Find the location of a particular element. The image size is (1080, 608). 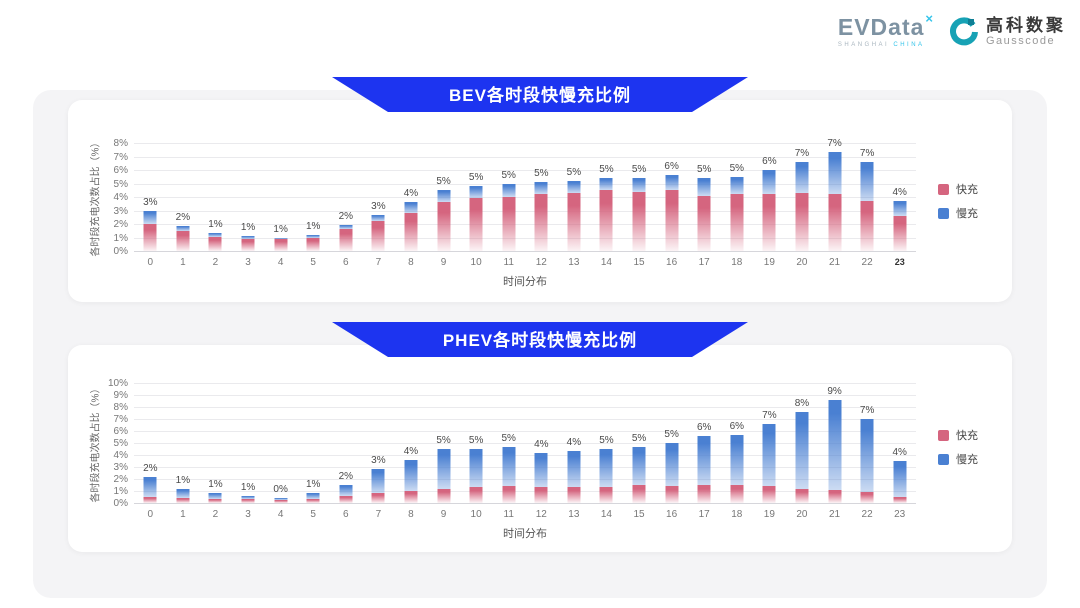

x-tick-label: 14 is located at coordinates (606, 262).